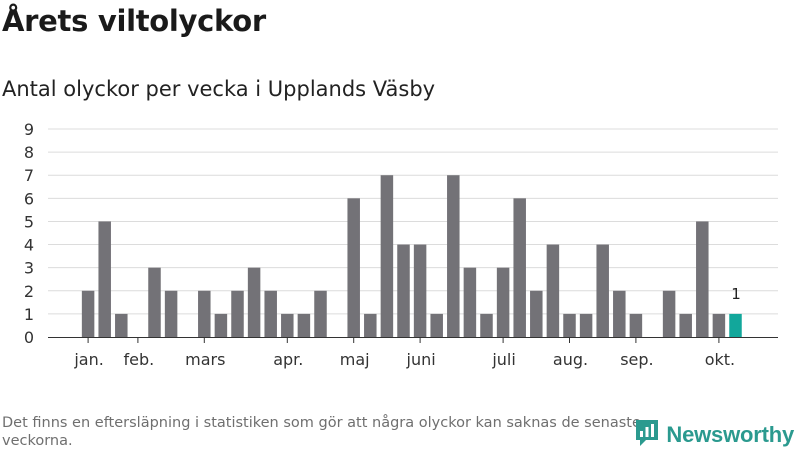 This screenshot has height=452, width=800. What do you see at coordinates (647, 435) in the screenshot?
I see `newsworthy-logo-icon` at bounding box center [647, 435].